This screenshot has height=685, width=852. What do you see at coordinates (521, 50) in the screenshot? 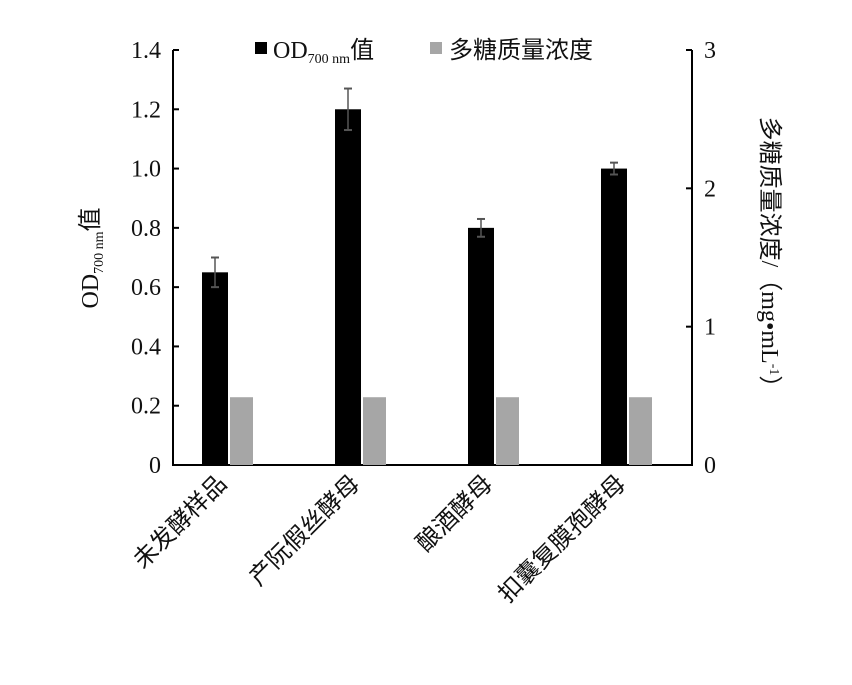
I see `legend-label-polysaccharide: 多糖质量浓度` at bounding box center [521, 50].